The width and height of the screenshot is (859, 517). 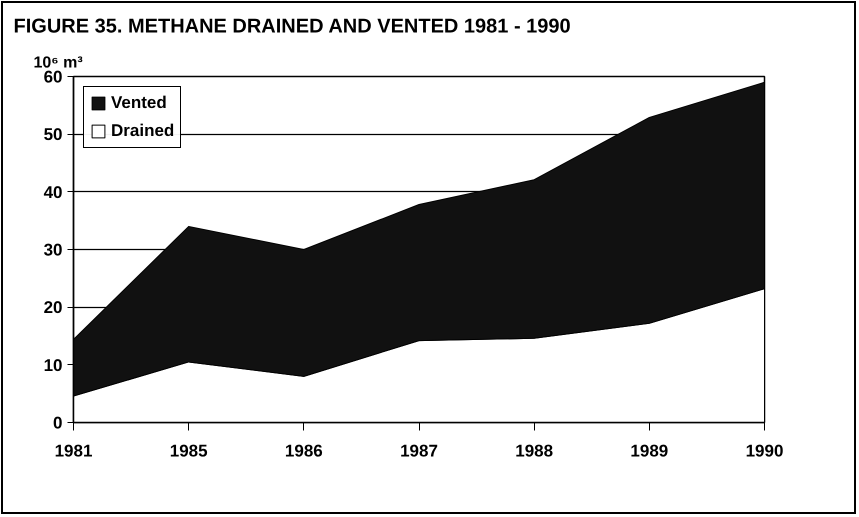 What do you see at coordinates (534, 451) in the screenshot?
I see `x-tick-label: 1988` at bounding box center [534, 451].